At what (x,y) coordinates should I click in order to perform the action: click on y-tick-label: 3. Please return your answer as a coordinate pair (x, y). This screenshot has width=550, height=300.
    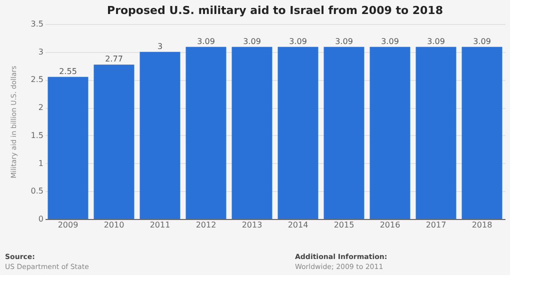
    Looking at the image, I should click on (41, 51).